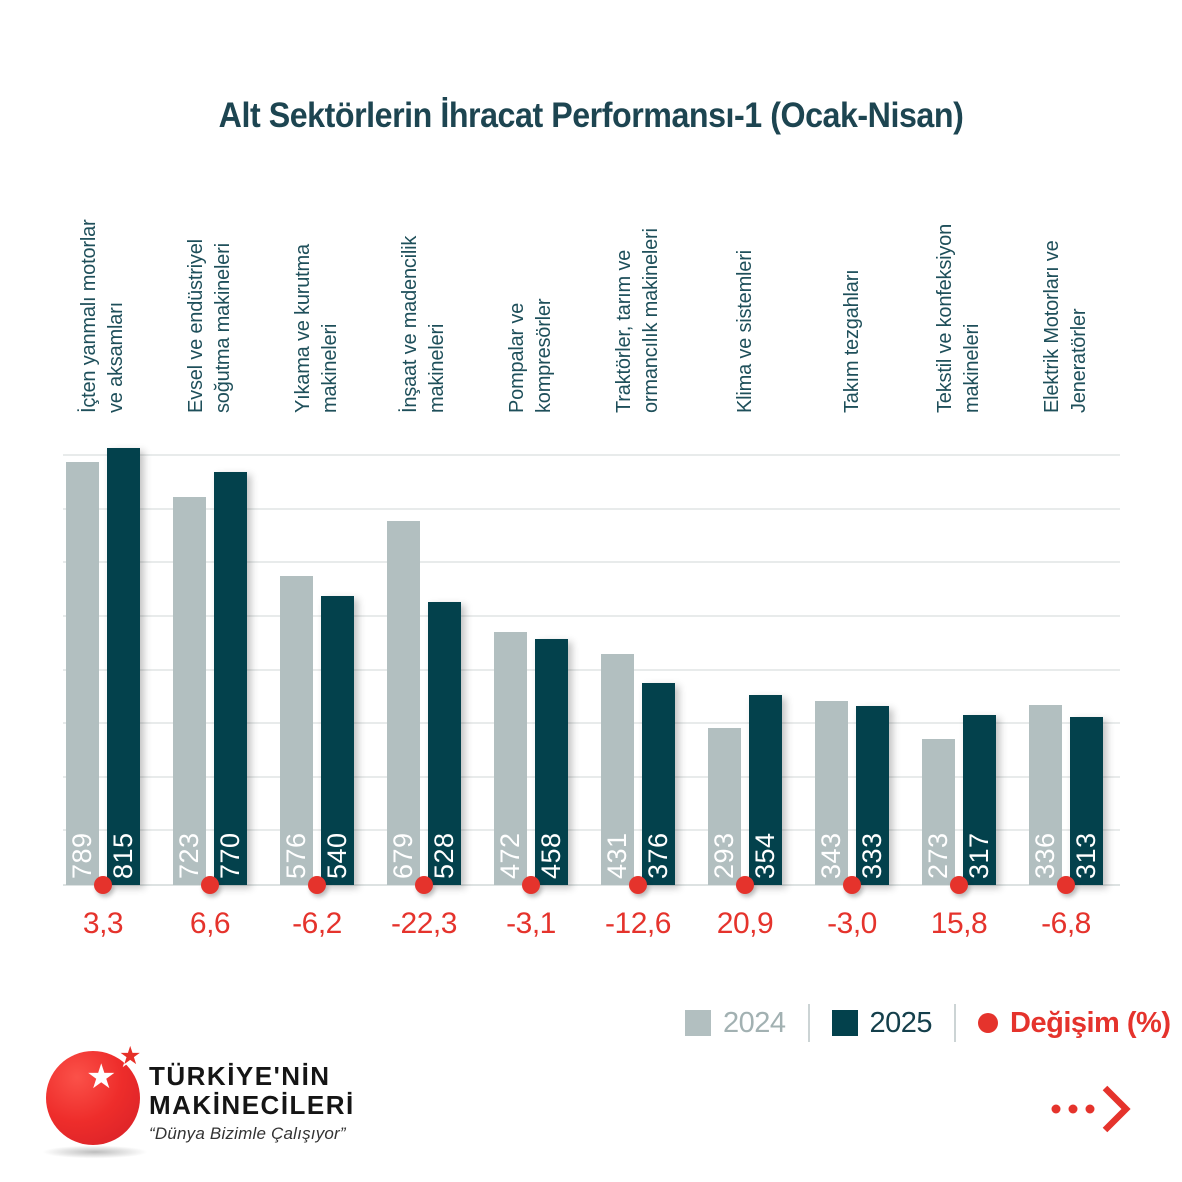 This screenshot has width=1182, height=1182. I want to click on bar-value-label: 313, so click(1086, 855).